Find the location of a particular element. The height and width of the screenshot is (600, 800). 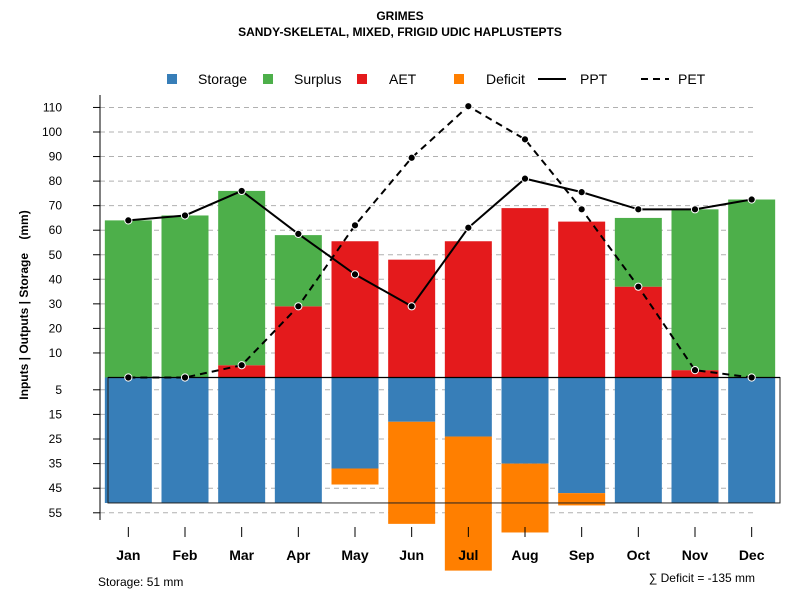

y-tick-label: 55 is located at coordinates (56, 513).